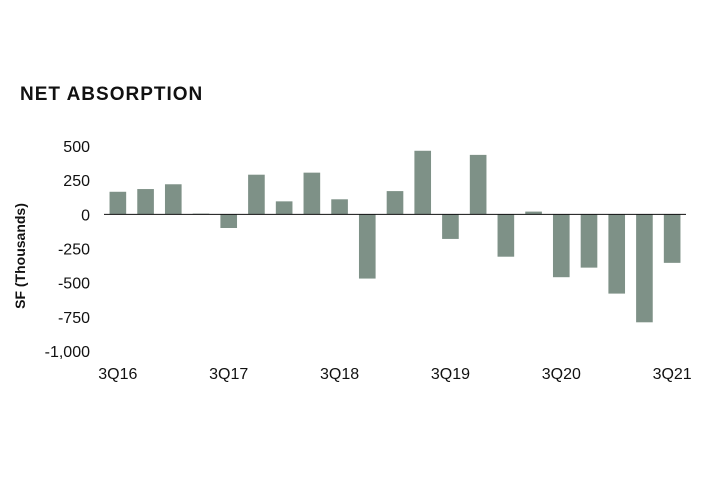  Describe the element at coordinates (76, 147) in the screenshot. I see `y-tick-label: 500` at that location.